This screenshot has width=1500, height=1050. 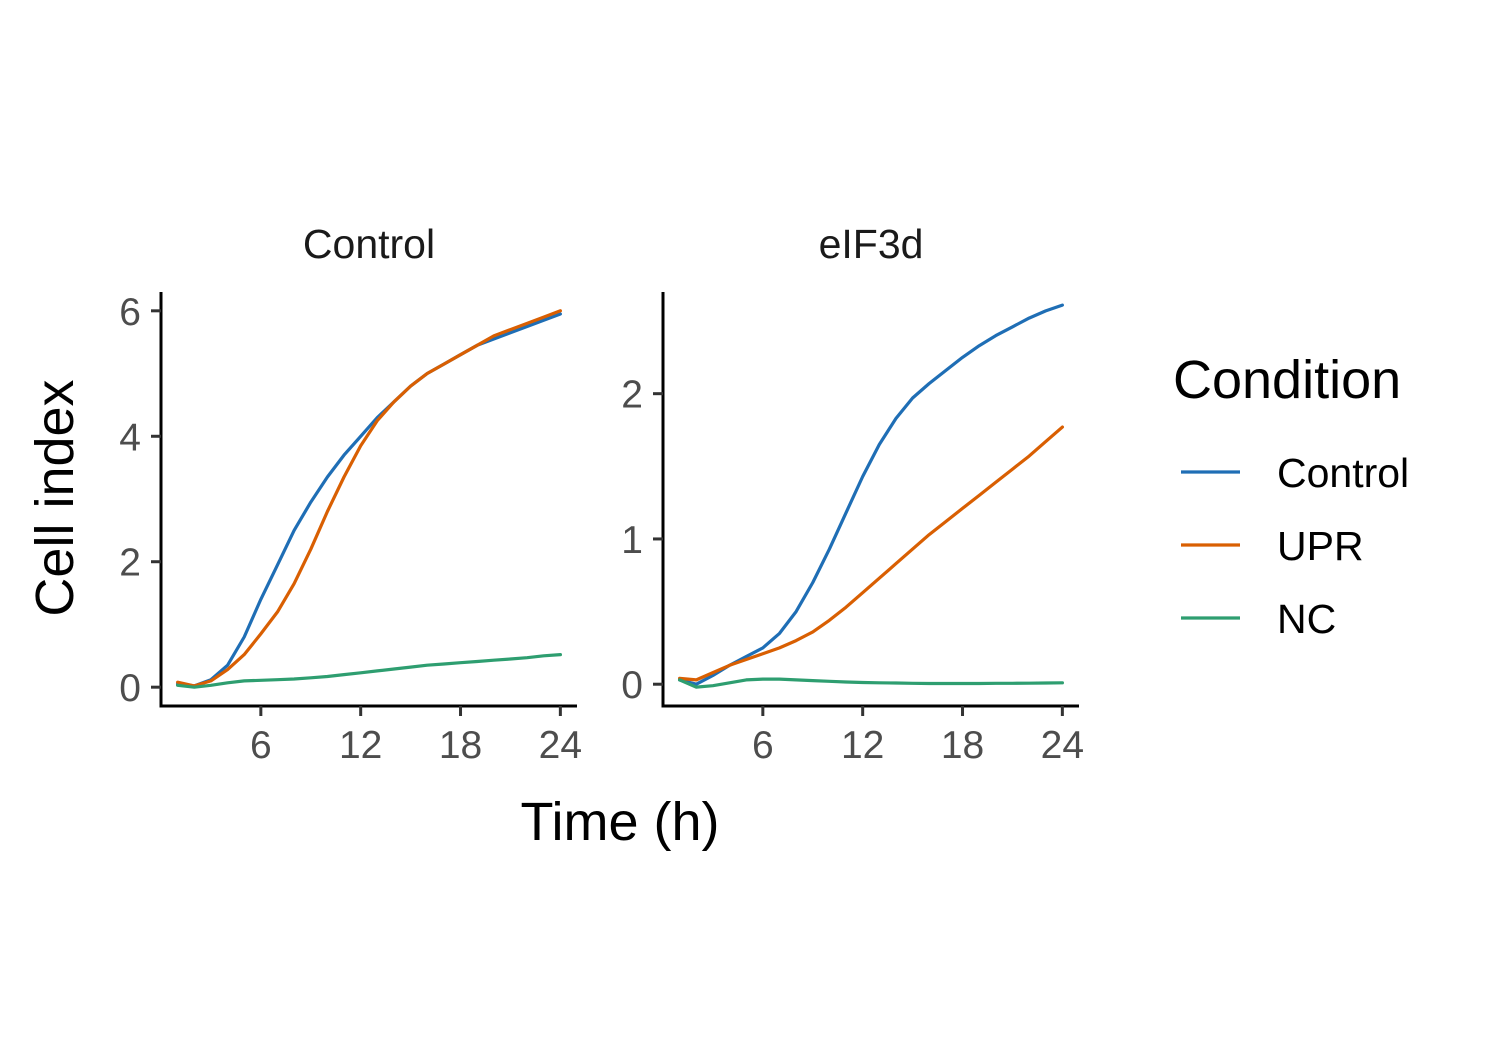 I want to click on facet-title: Control, so click(x=369, y=244).